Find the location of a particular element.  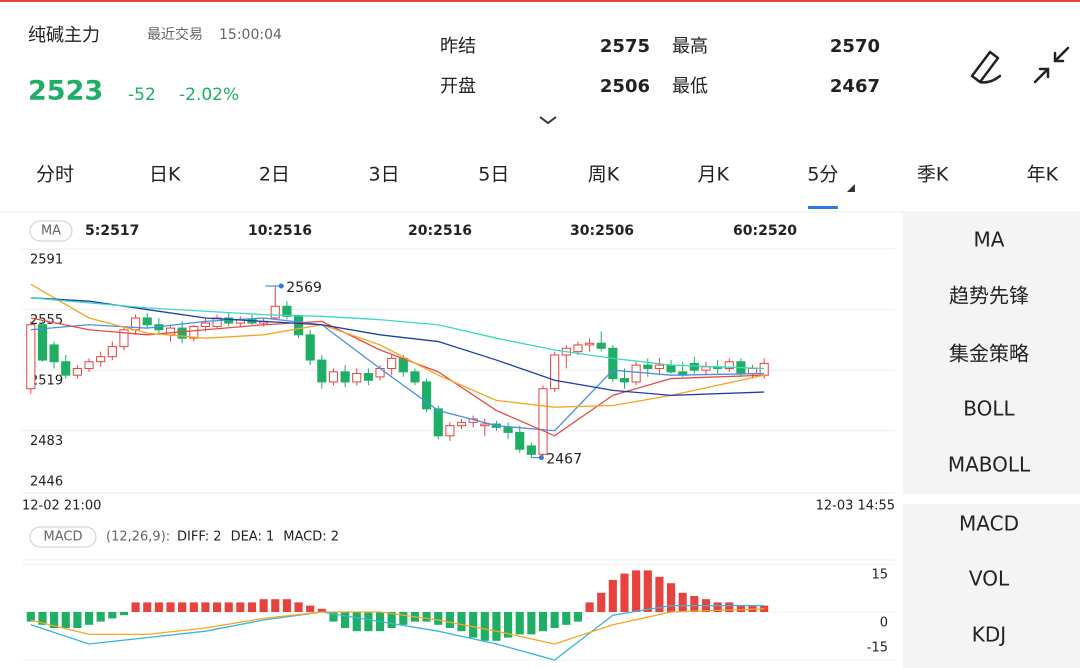

period-tab: 季K is located at coordinates (933, 175).